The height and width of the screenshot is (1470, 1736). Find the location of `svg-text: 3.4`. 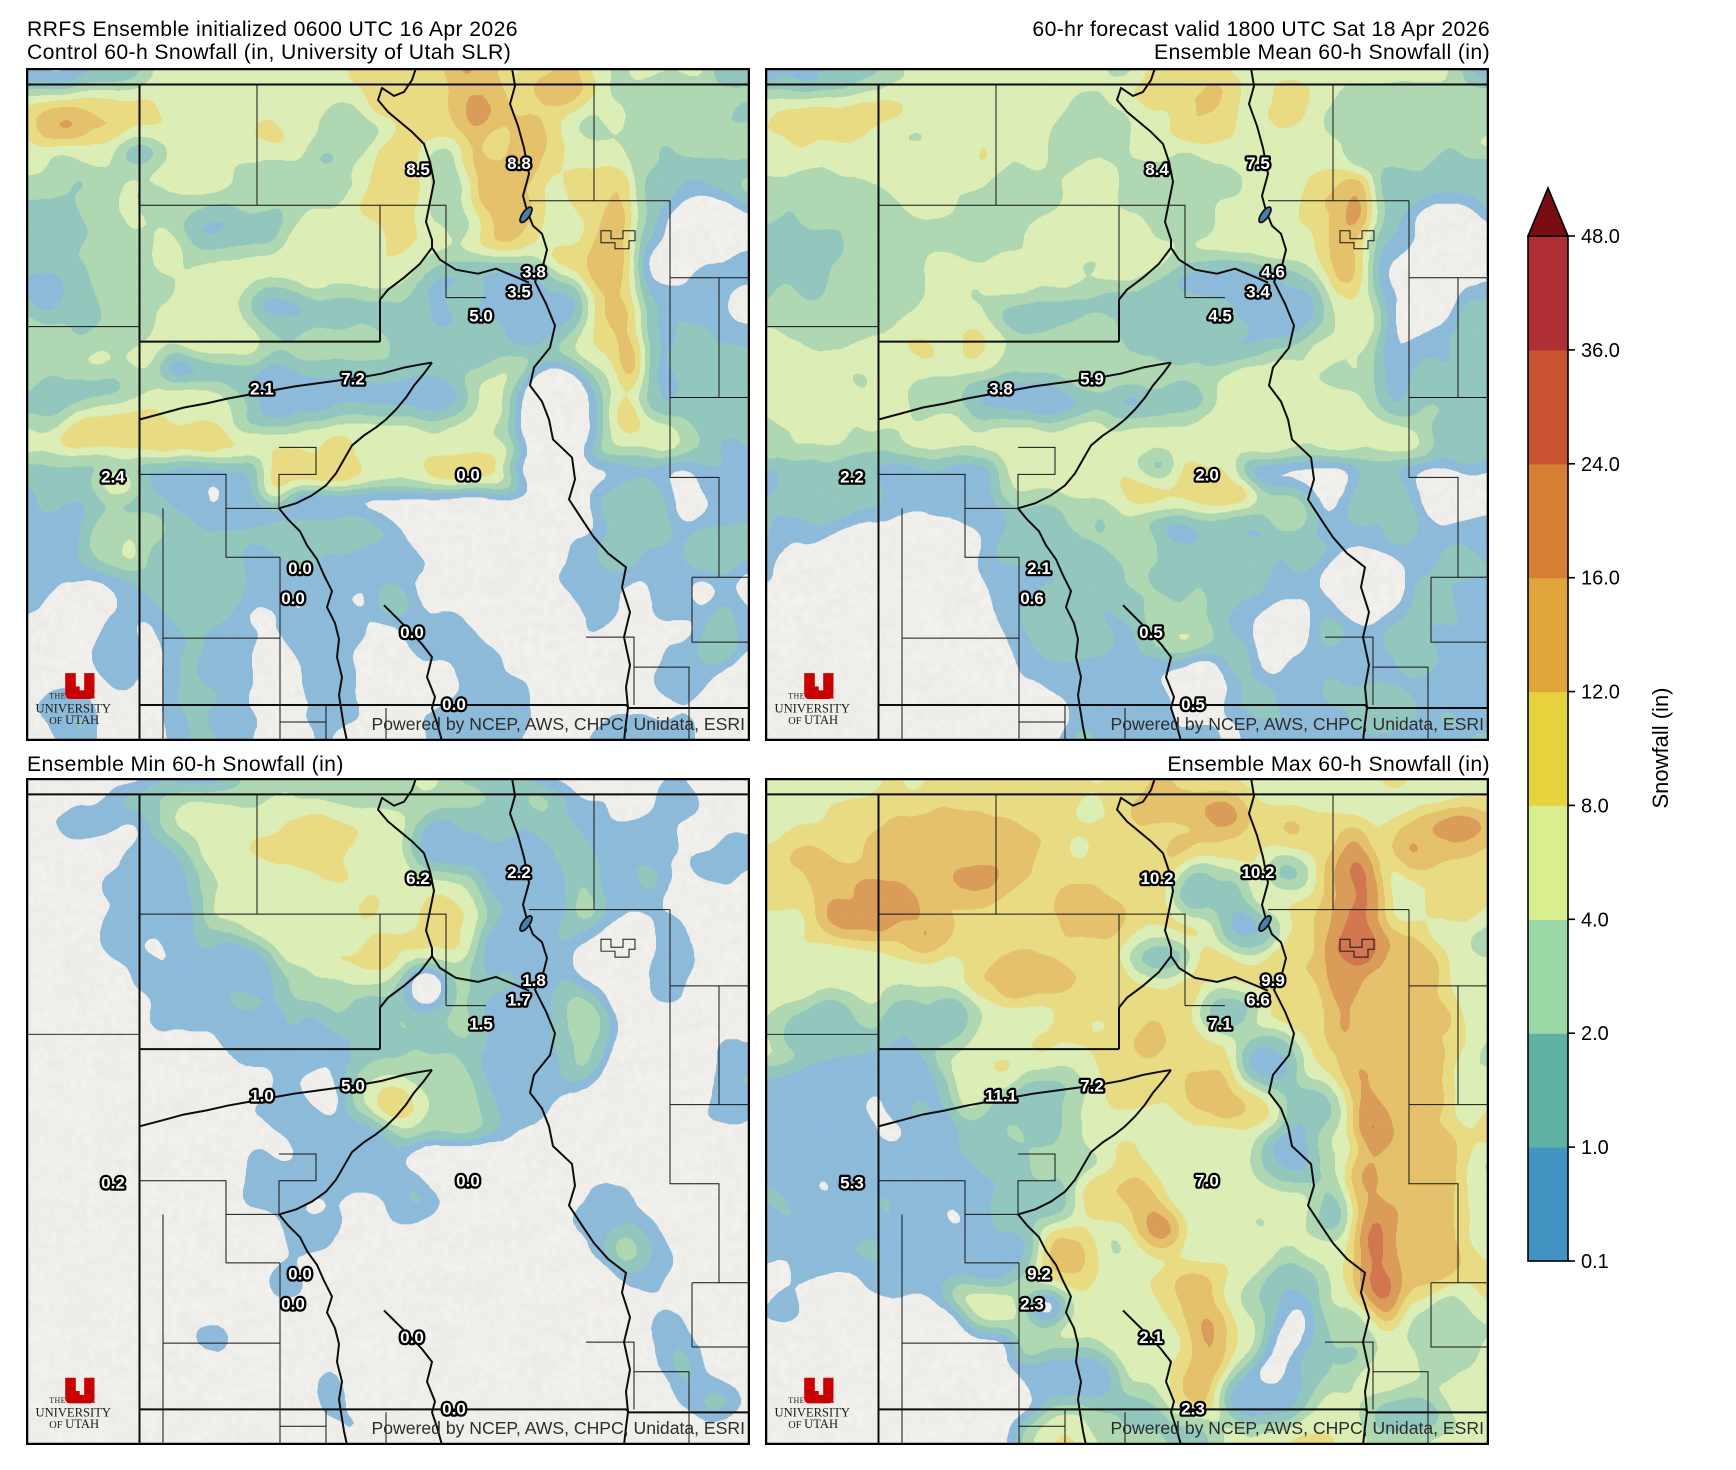

svg-text: 3.4 is located at coordinates (1258, 292).